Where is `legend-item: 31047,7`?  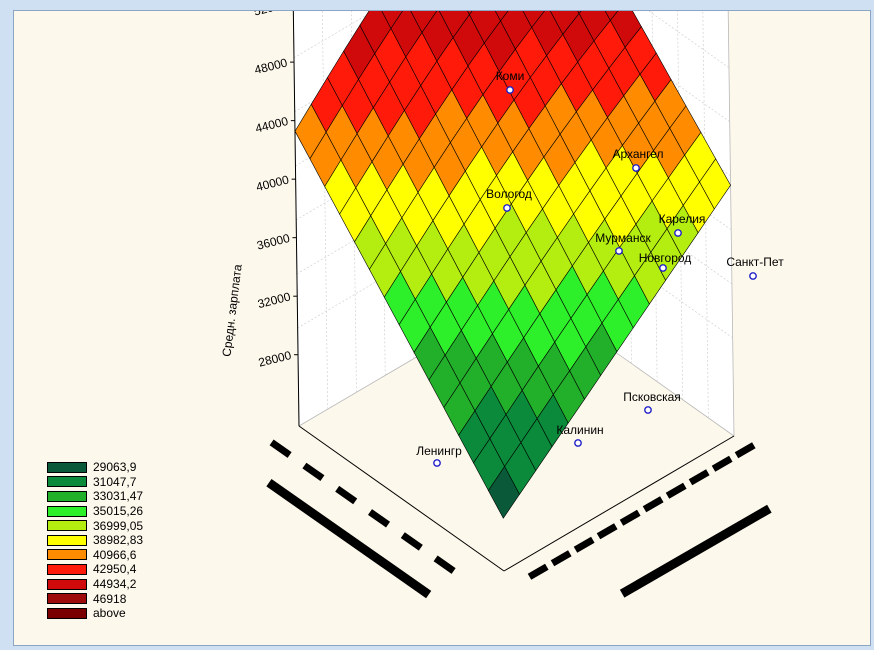
legend-item: 31047,7 is located at coordinates (95, 482).